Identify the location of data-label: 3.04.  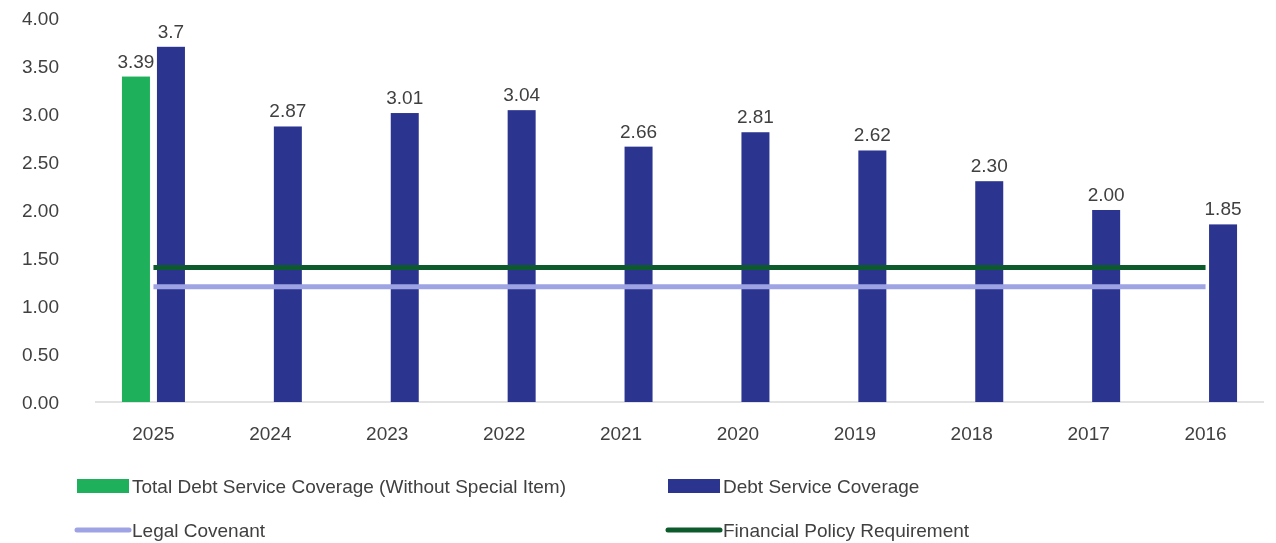
(522, 95).